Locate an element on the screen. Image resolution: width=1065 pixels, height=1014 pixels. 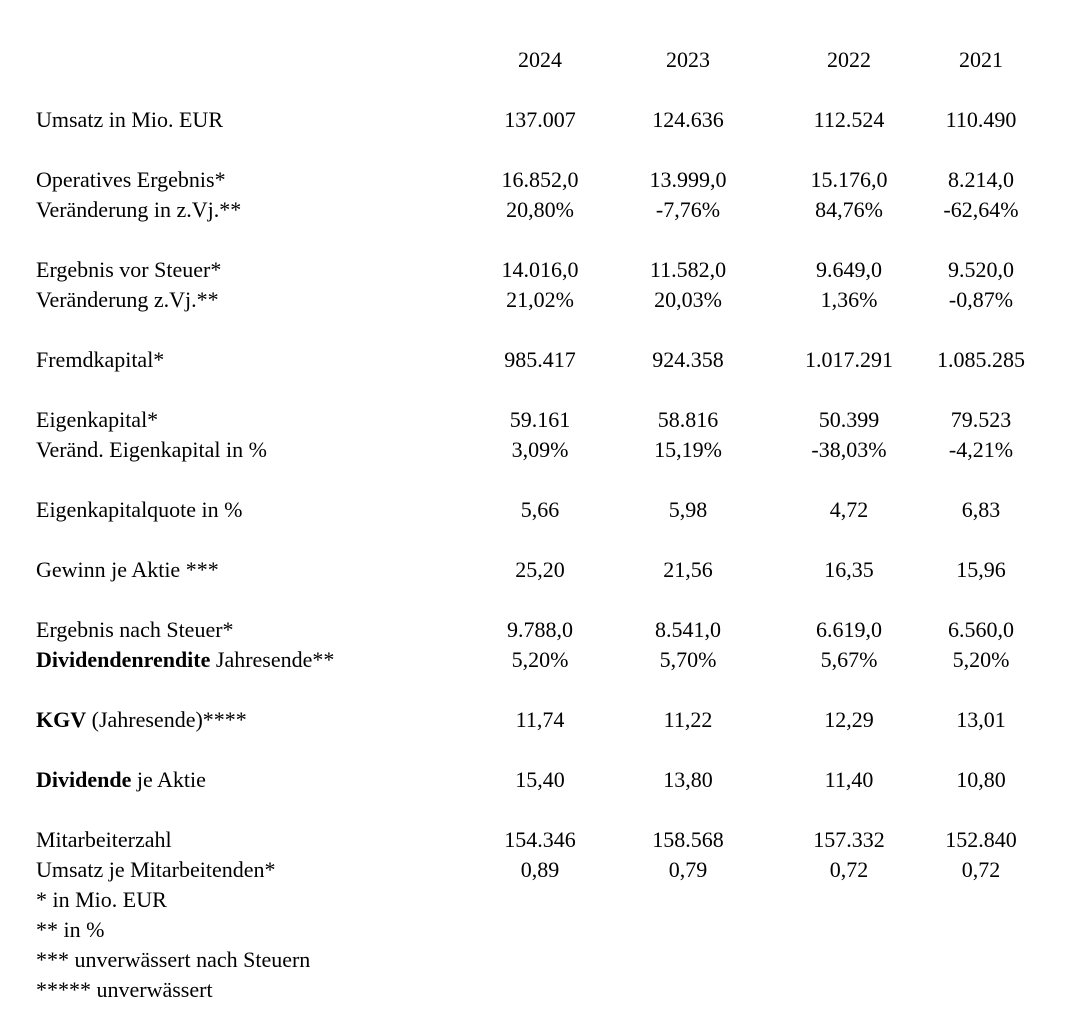
row-label-text: Mitarbeiterzahl is located at coordinates (104, 839).